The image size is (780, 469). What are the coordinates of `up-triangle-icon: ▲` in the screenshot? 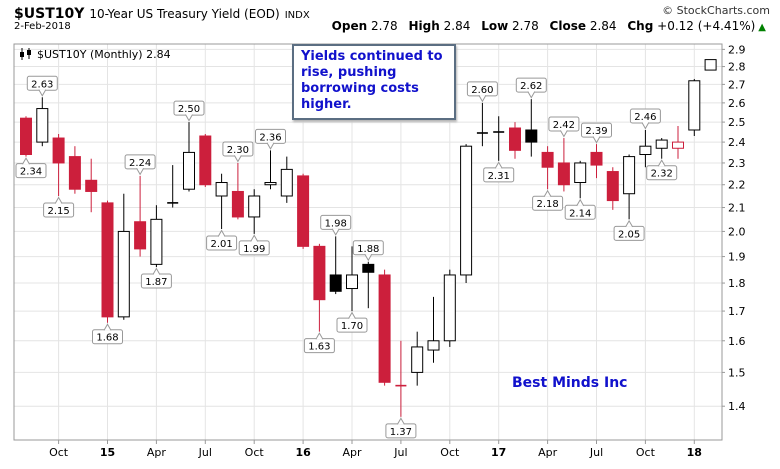 It's located at (762, 27).